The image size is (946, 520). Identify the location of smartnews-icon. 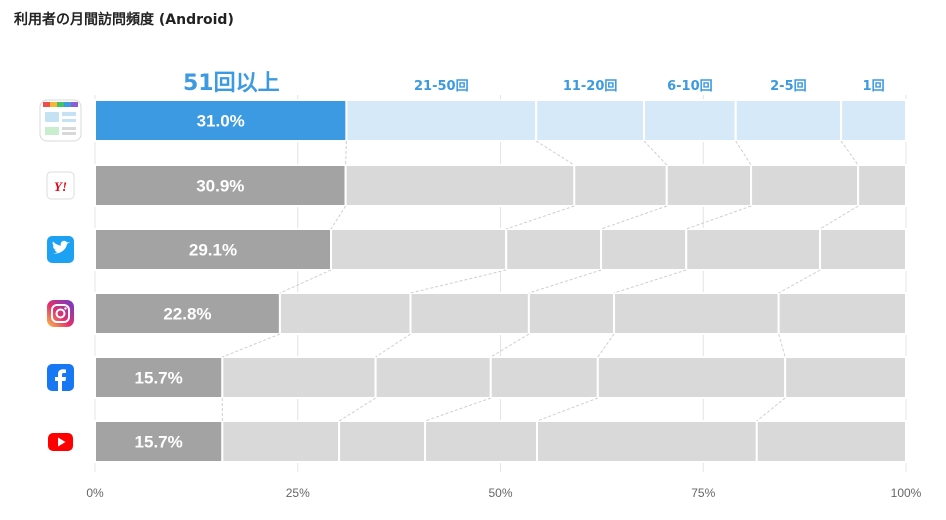
(60, 120).